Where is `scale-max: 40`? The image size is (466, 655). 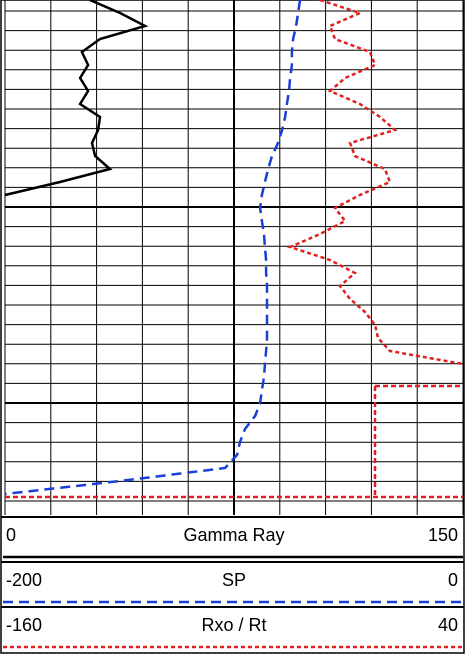
scale-max: 40 is located at coordinates (448, 625).